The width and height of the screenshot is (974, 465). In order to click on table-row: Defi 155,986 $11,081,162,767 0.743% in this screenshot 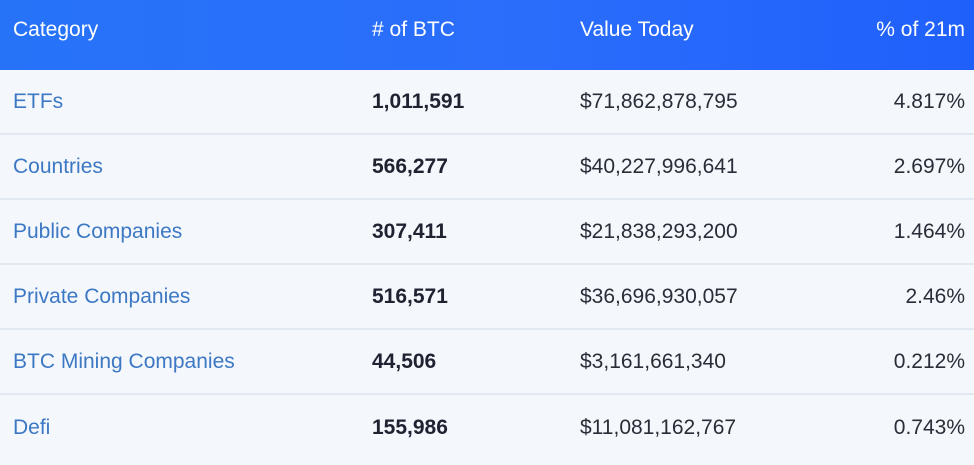, I will do `click(487, 427)`.